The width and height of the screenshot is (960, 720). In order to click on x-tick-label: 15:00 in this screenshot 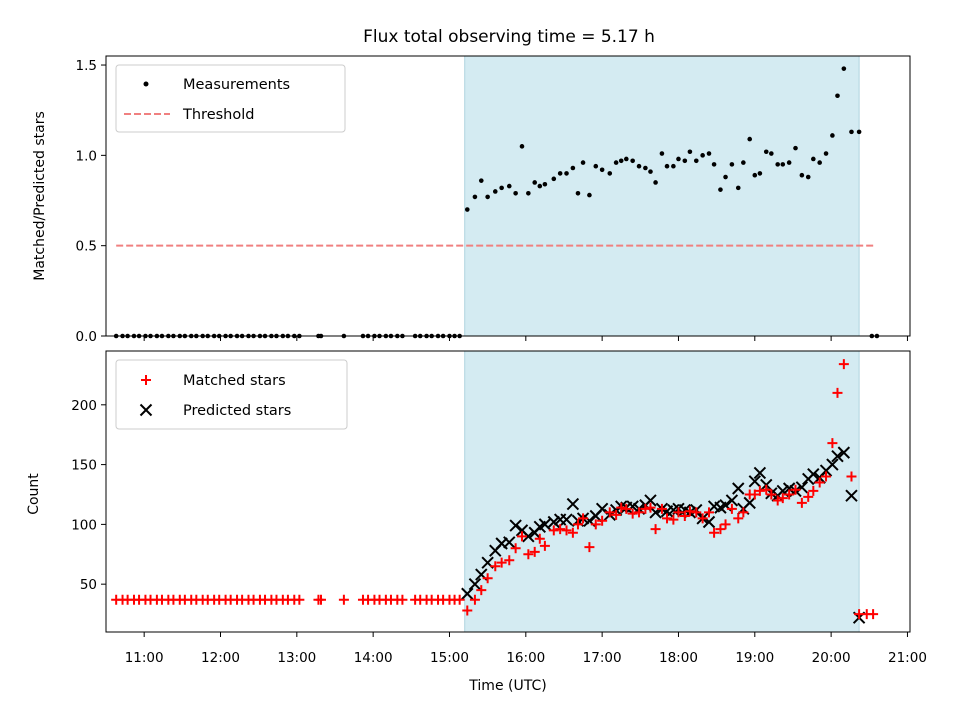, I will do `click(449, 658)`.